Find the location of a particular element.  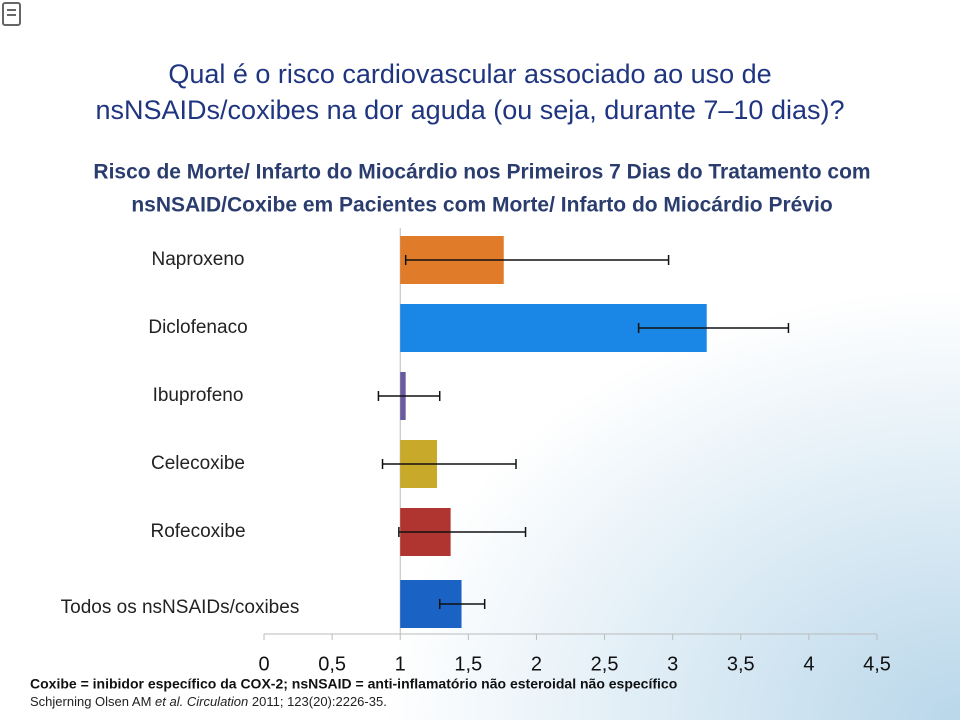

x-tick-label: 2 is located at coordinates (536, 664).